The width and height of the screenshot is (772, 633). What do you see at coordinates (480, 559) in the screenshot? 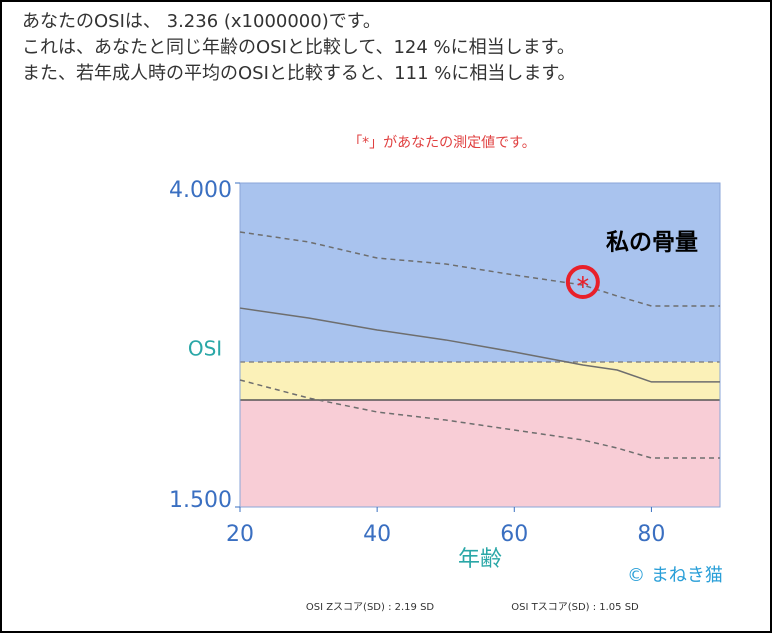
I see `x-axis-label: 年齢` at bounding box center [480, 559].